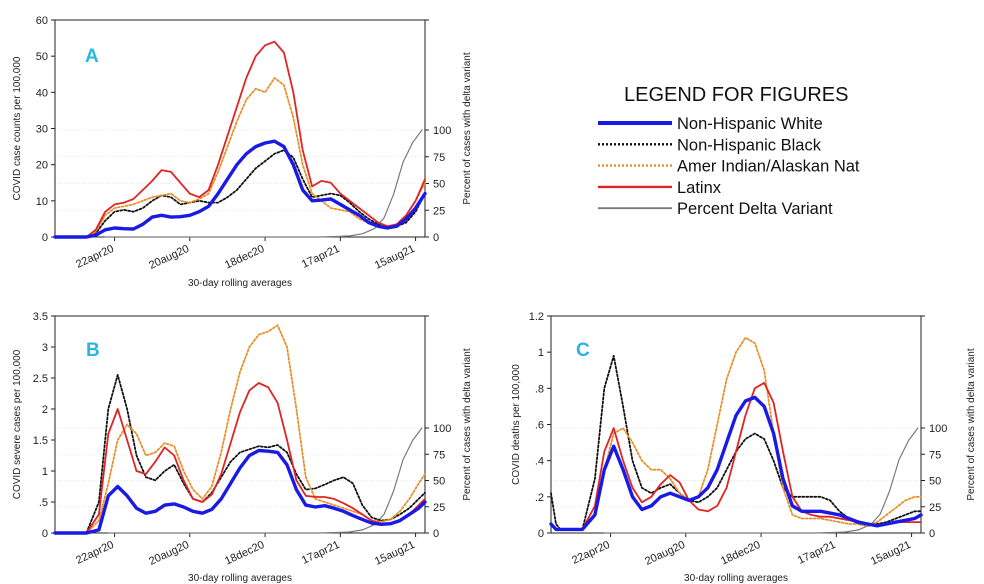  I want to click on y-tick-label: 1.5, so click(40, 441).